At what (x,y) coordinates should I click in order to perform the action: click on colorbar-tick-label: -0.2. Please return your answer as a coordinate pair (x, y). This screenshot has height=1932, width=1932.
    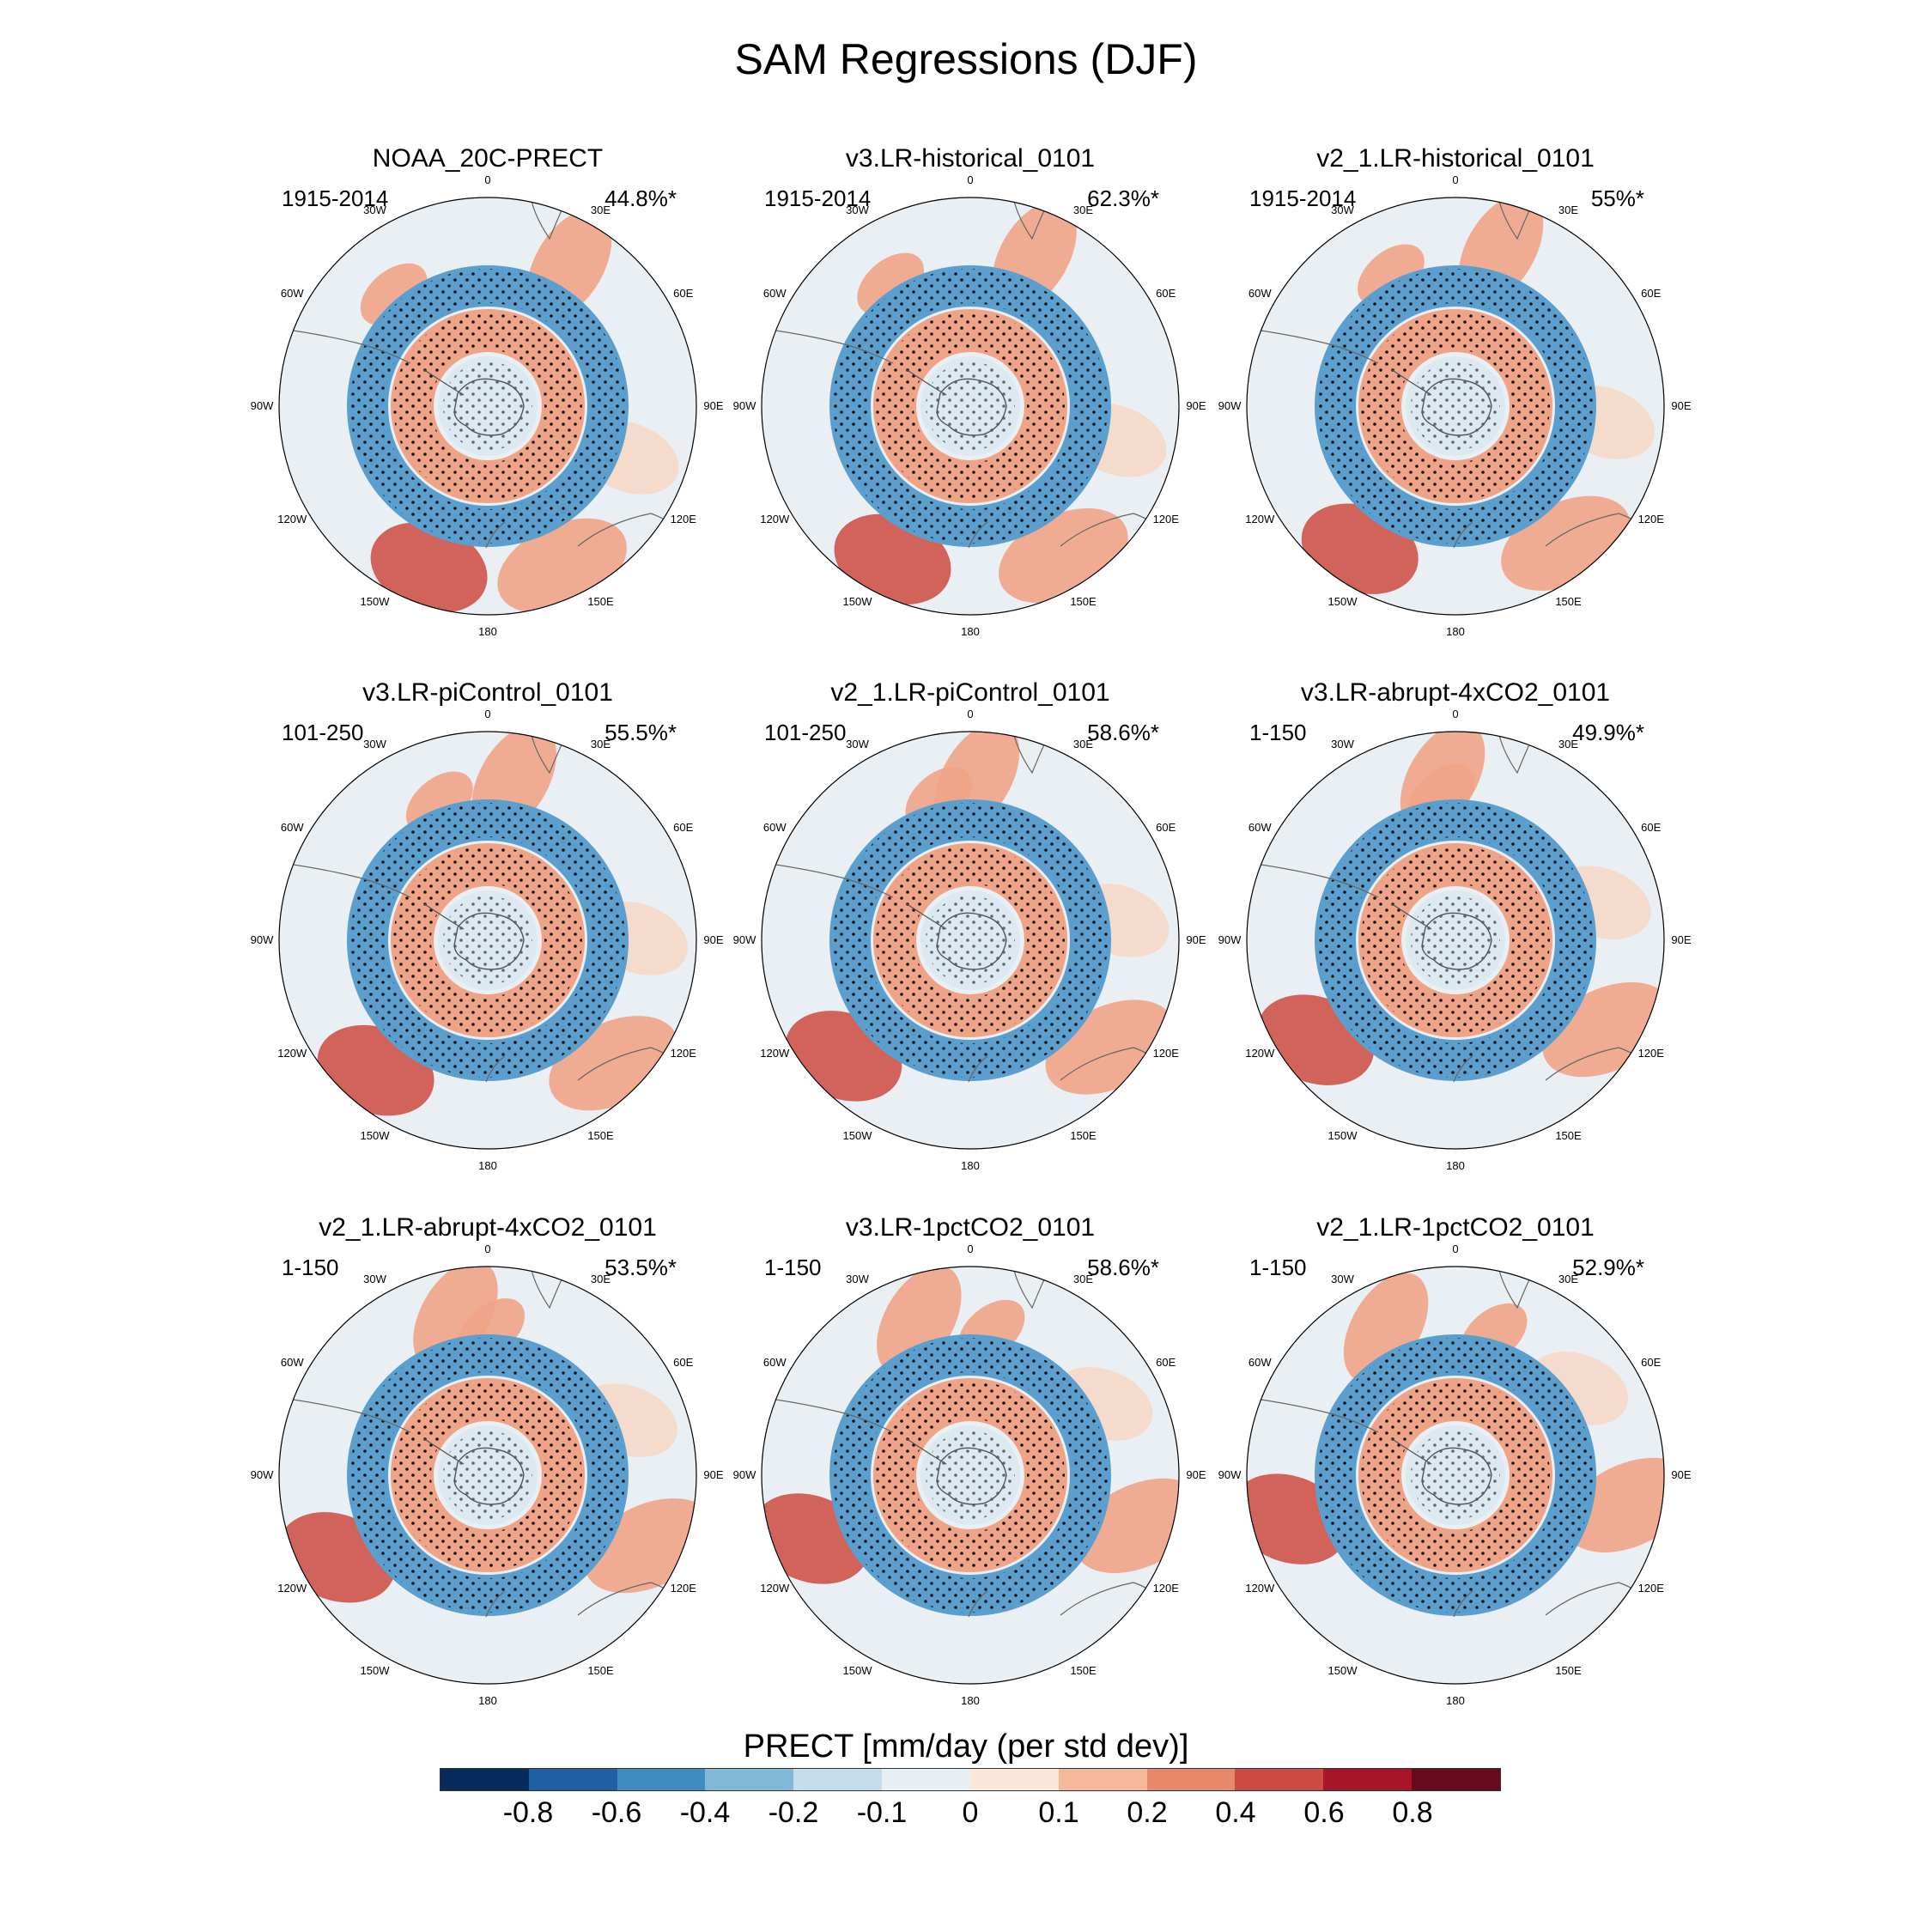
    Looking at the image, I should click on (793, 1813).